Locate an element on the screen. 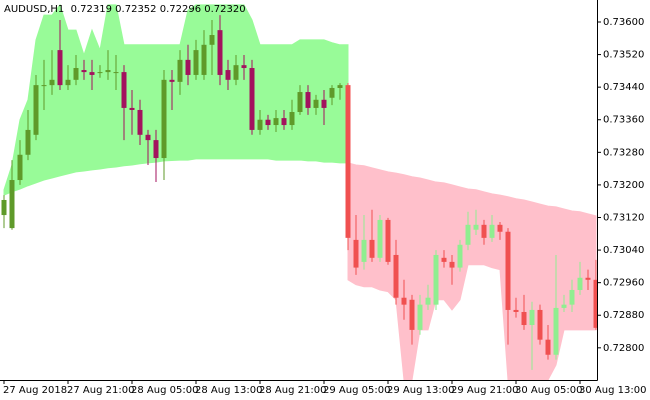 The width and height of the screenshot is (650, 400). x-tick-label: 28 Aug 05:00 is located at coordinates (164, 390).